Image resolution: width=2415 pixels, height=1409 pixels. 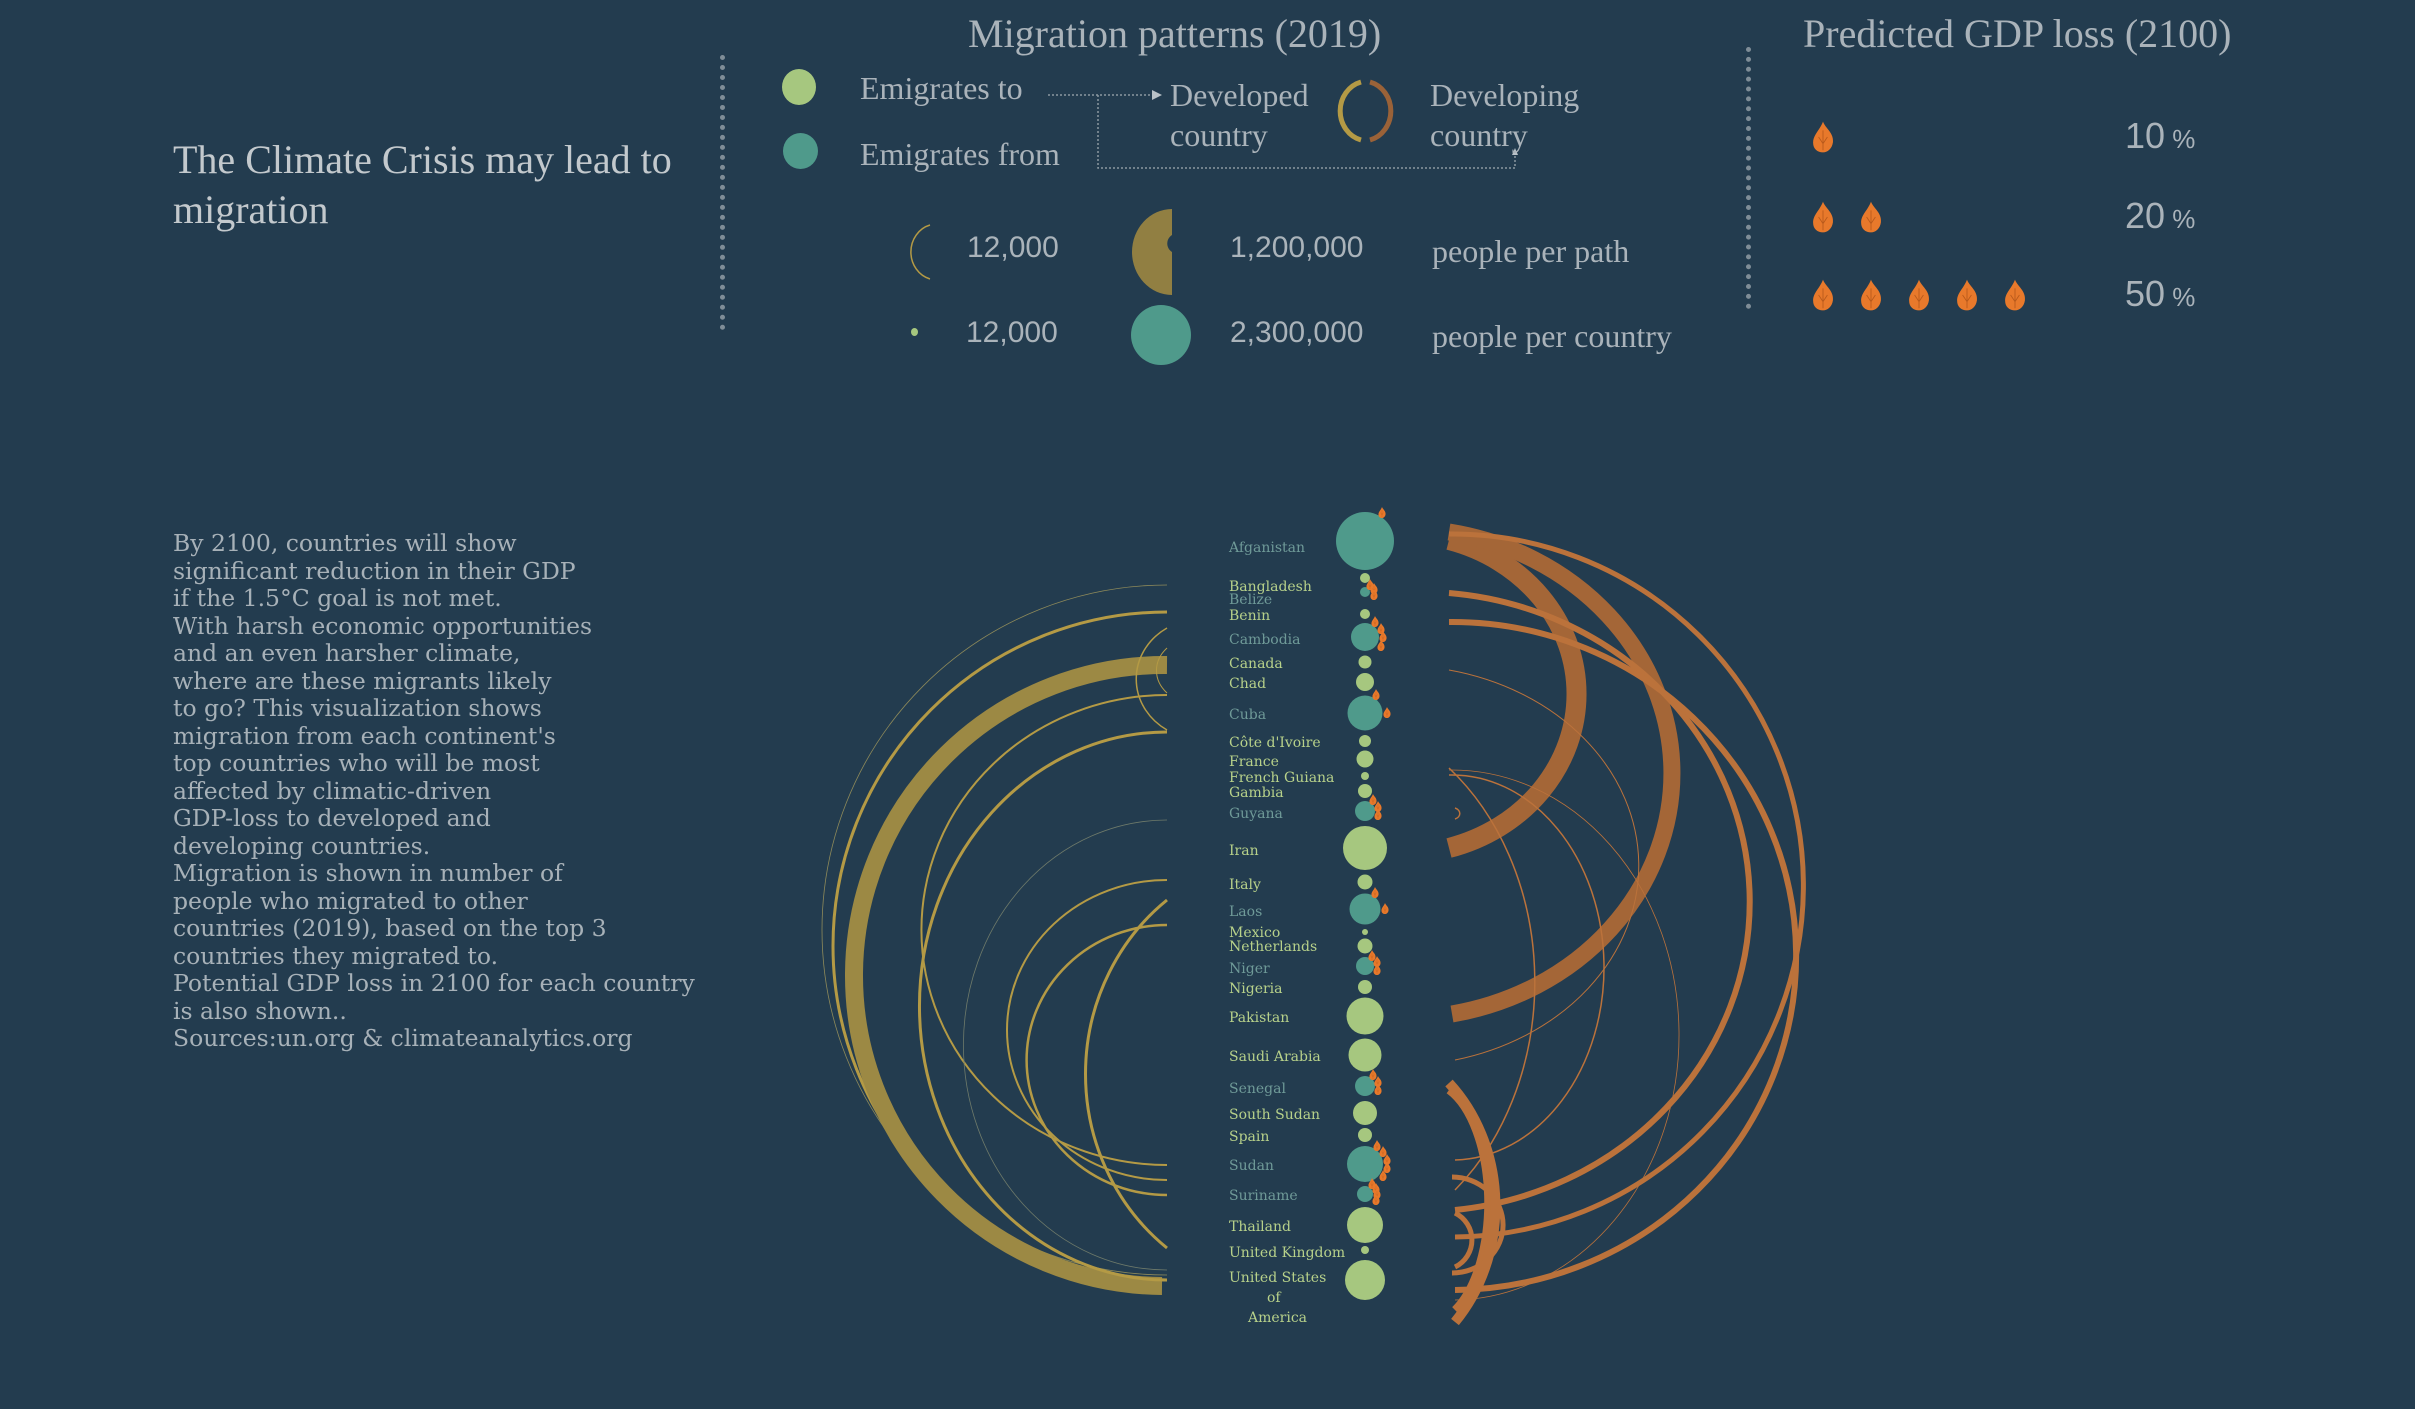 What do you see at coordinates (1246, 912) in the screenshot?
I see `country-label: Laos` at bounding box center [1246, 912].